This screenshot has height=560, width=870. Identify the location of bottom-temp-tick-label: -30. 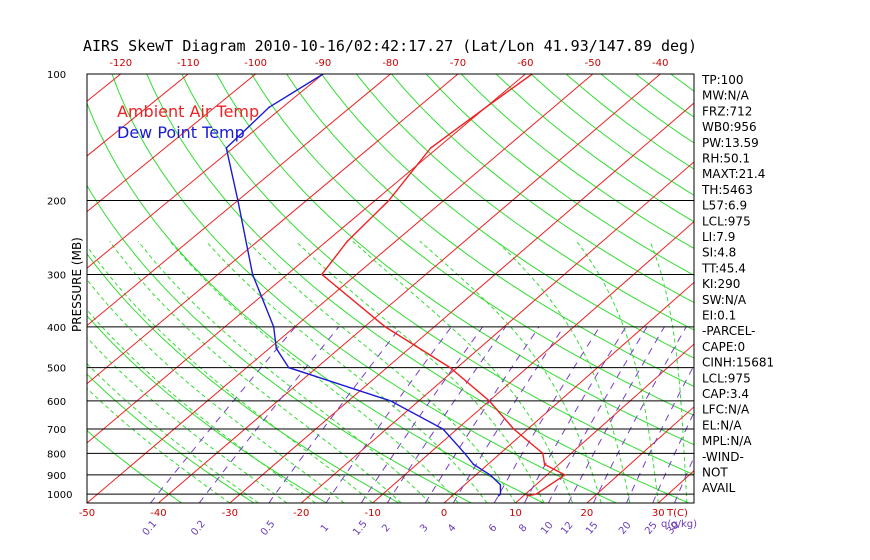
(230, 513).